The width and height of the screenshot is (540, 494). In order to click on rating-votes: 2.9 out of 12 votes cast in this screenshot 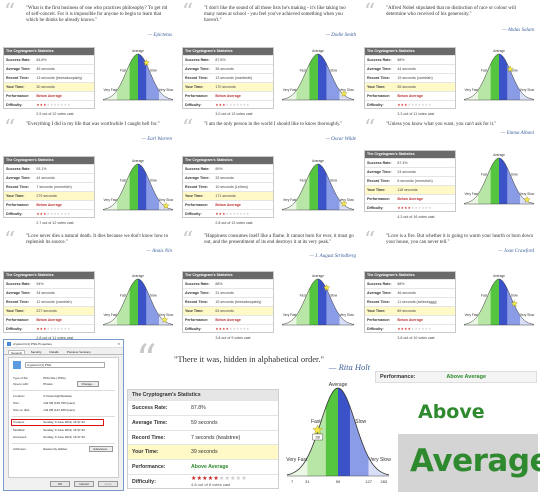, I will do `click(55, 114)`.